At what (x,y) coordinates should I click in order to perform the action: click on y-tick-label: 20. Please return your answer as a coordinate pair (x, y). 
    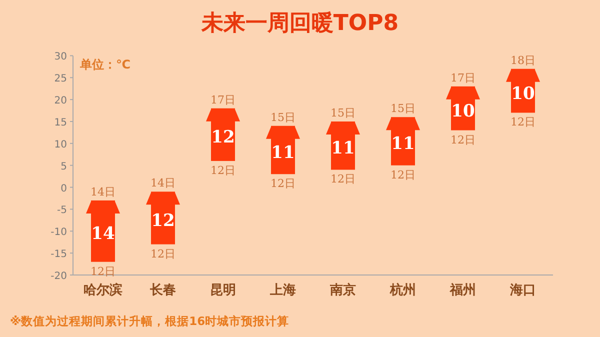
    Looking at the image, I should click on (60, 101).